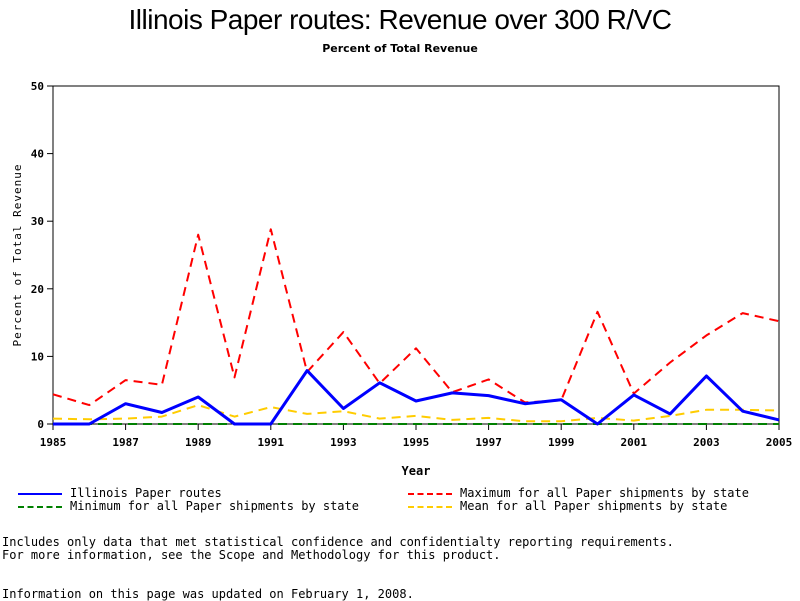 This screenshot has width=800, height=601. I want to click on y-tick-label: 10, so click(37, 356).